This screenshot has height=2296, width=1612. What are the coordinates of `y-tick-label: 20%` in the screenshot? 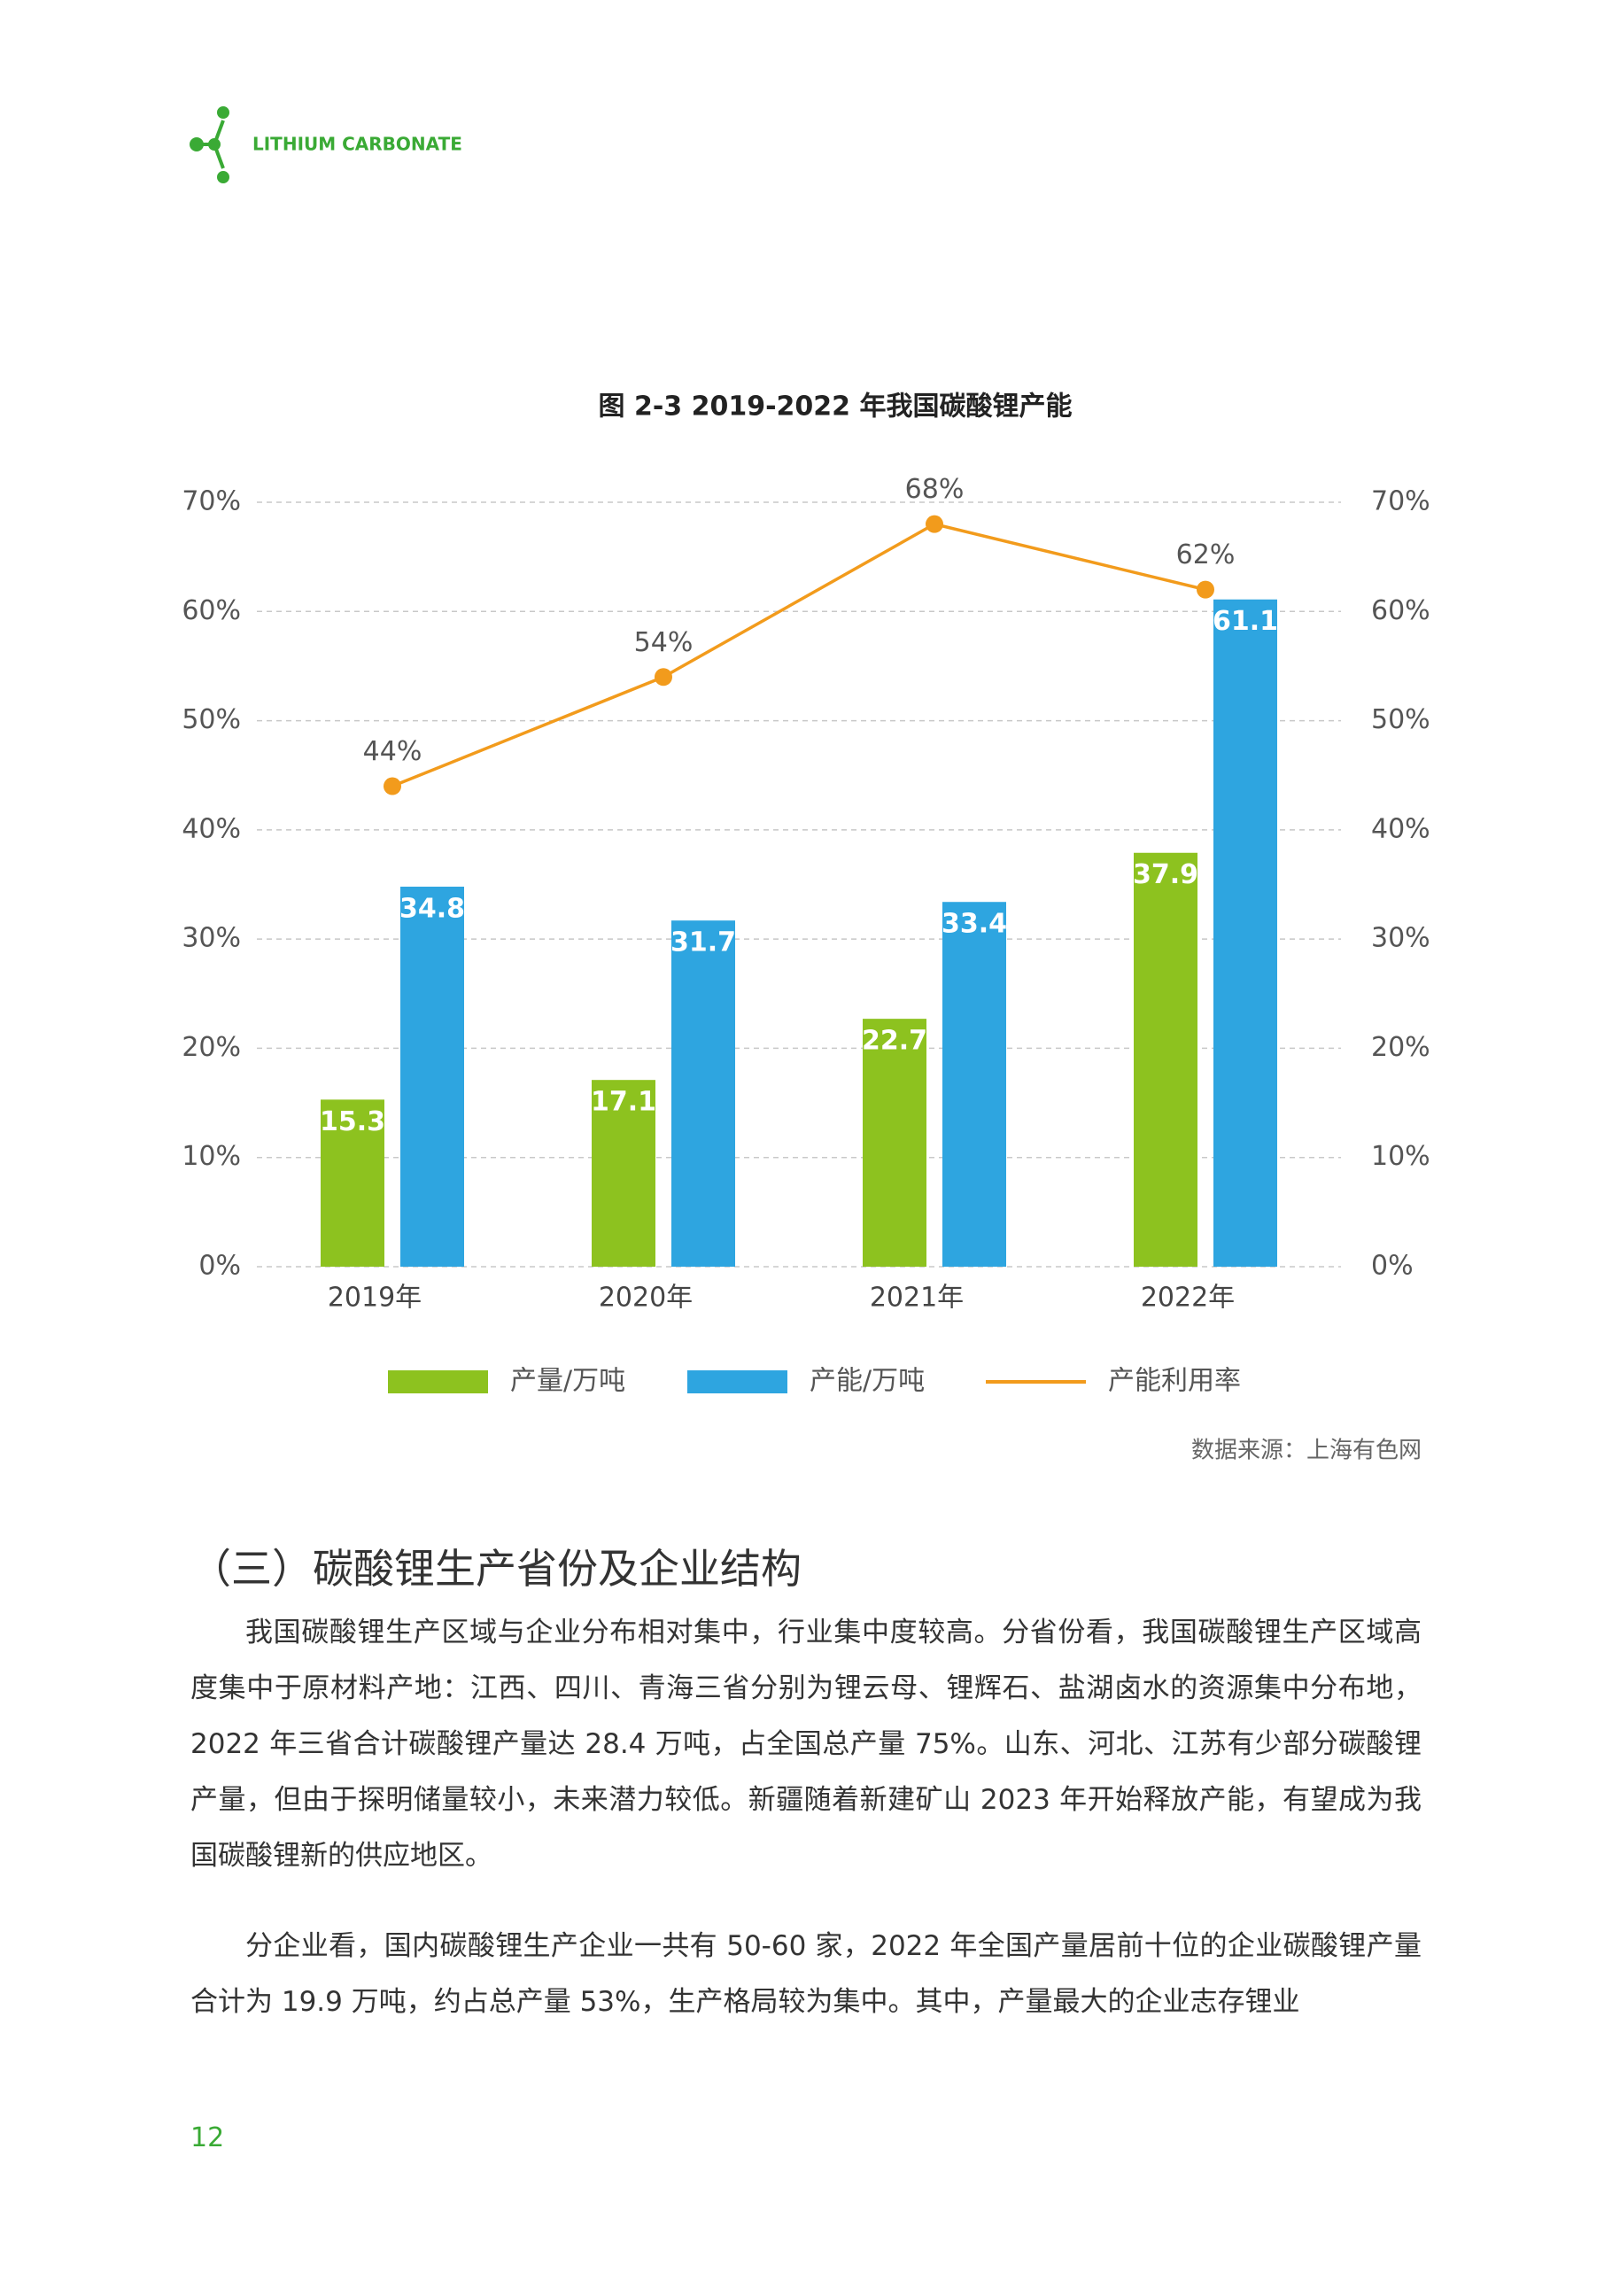 It's located at (211, 1047).